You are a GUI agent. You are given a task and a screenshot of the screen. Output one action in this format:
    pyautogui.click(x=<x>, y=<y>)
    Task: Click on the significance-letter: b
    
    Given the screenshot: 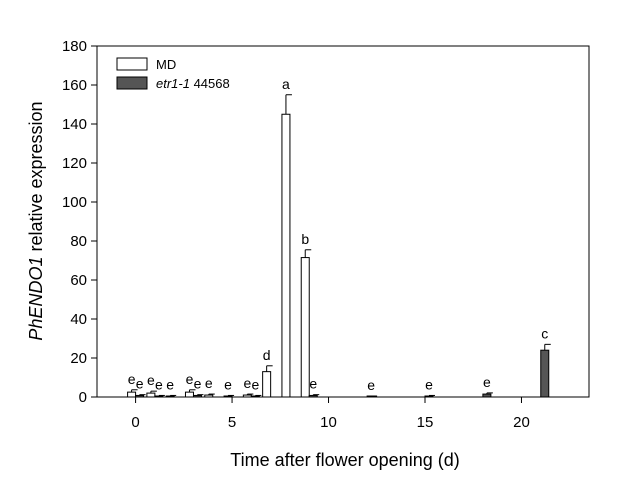 What is the action you would take?
    pyautogui.click(x=305, y=239)
    